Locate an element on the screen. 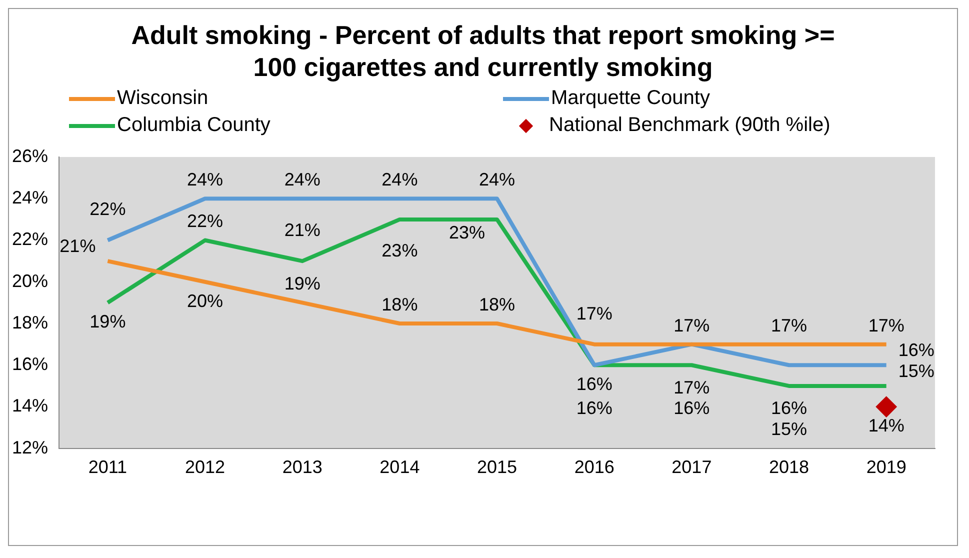 This screenshot has height=558, width=969. y-tick-label: 22% is located at coordinates (30, 239).